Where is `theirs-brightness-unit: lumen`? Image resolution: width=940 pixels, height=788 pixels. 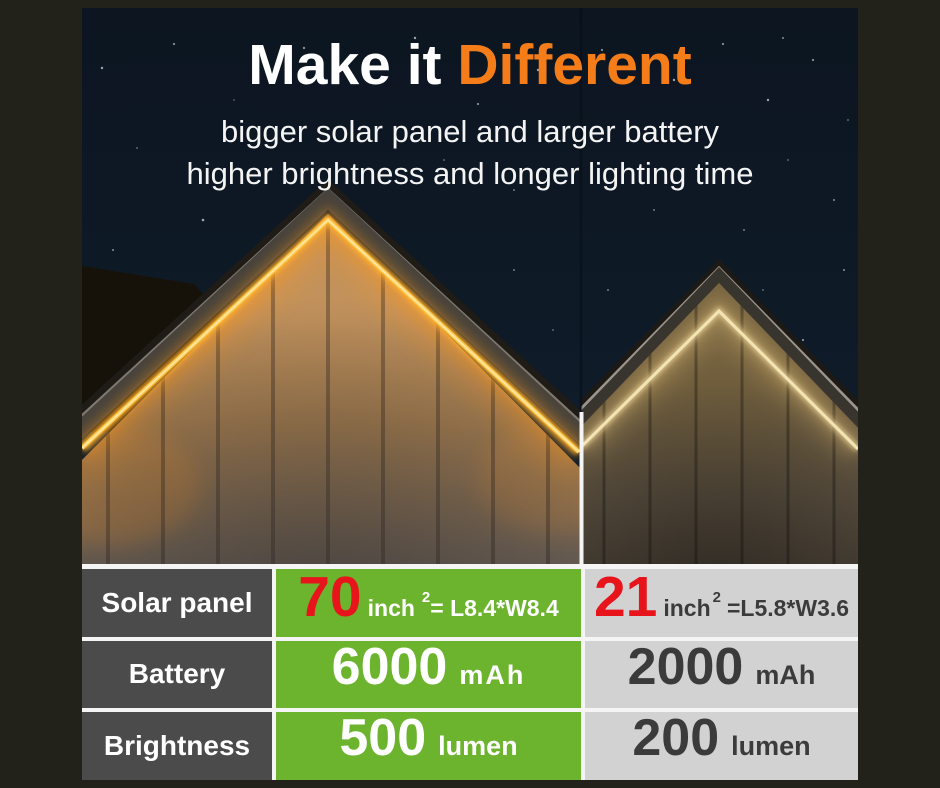
theirs-brightness-unit: lumen is located at coordinates (771, 746).